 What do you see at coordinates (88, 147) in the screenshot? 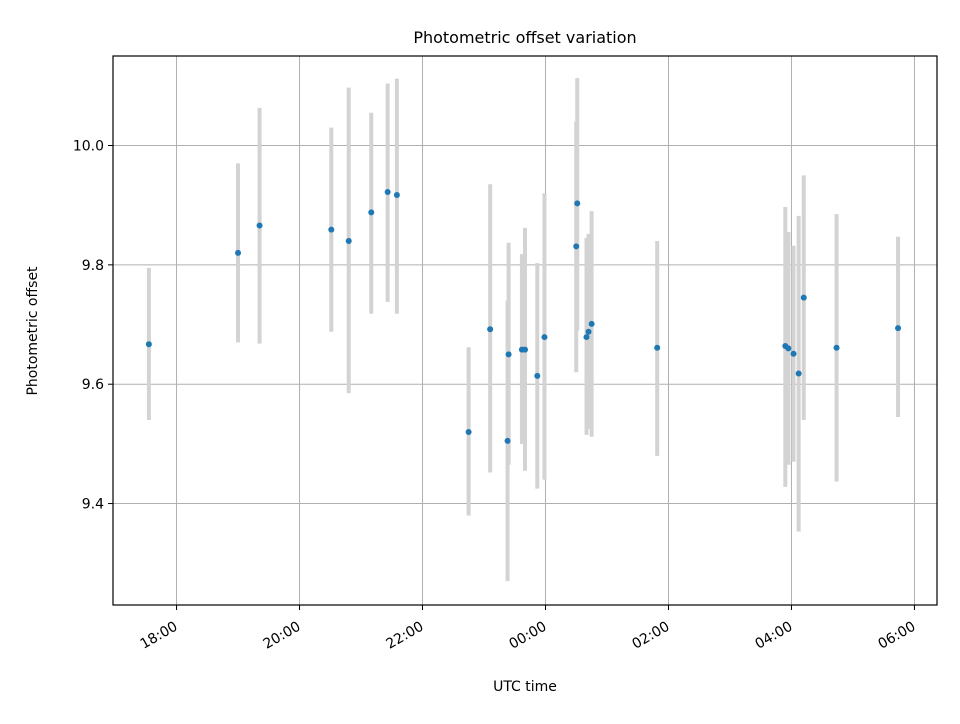
I see `y-tick-label: 10.0` at bounding box center [88, 147].